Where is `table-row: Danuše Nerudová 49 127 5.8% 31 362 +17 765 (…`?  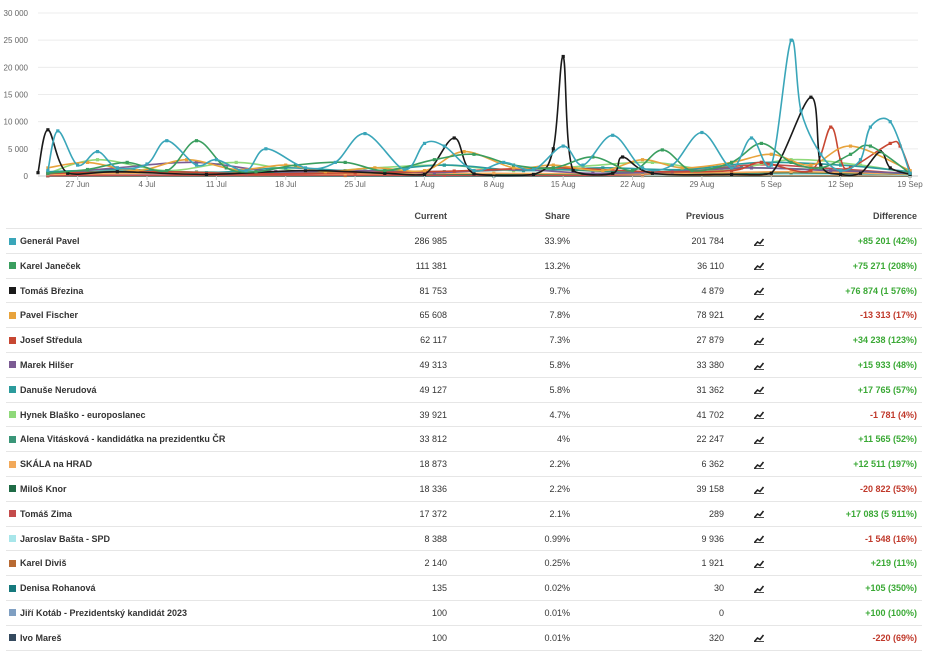
table-row: Danuše Nerudová 49 127 5.8% 31 362 +17 765 (… is located at coordinates (464, 390).